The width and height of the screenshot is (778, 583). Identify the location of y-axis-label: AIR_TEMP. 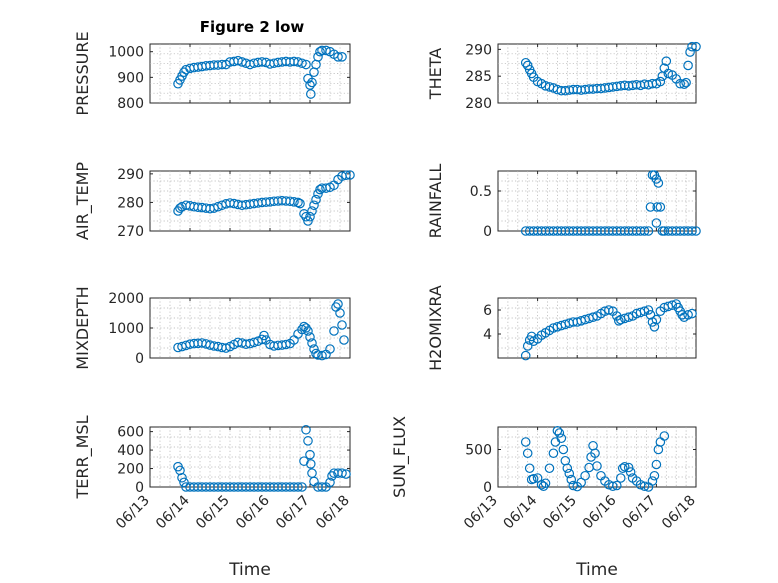
(83, 201).